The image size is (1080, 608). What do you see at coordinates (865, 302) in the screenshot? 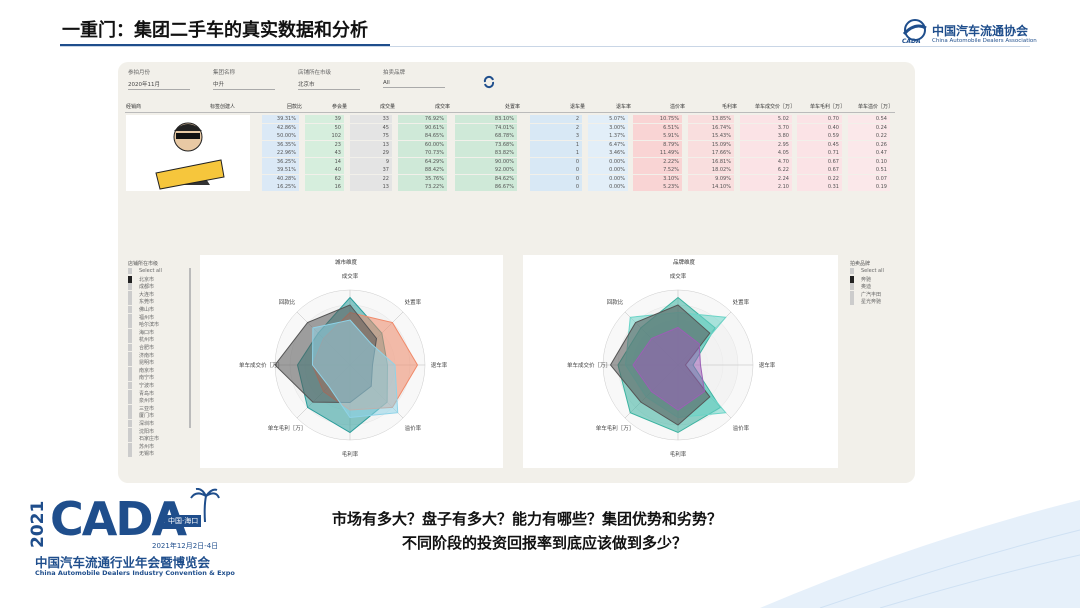
I see `filter-option: 星光奔驰` at bounding box center [865, 302].